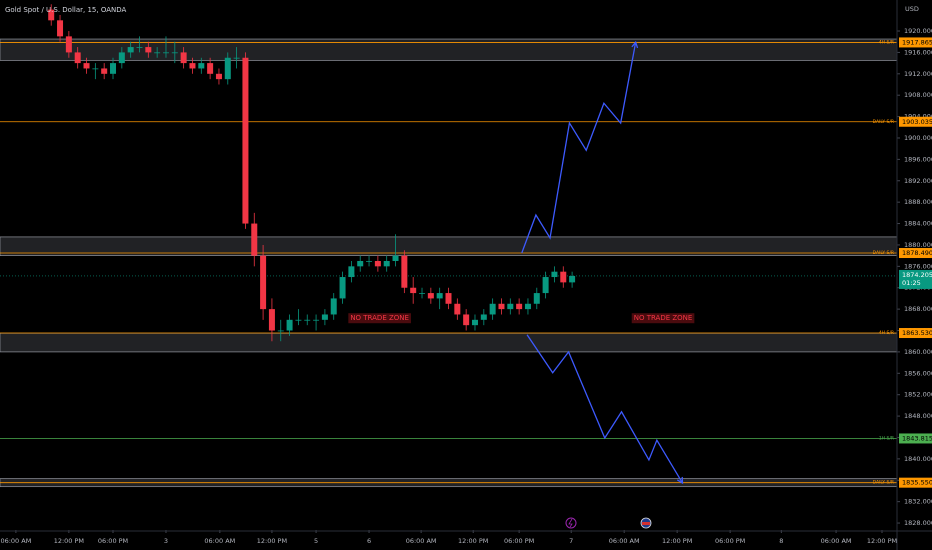 This screenshot has height=550, width=932. I want to click on price-tag-label: 1843.815, so click(917, 438).